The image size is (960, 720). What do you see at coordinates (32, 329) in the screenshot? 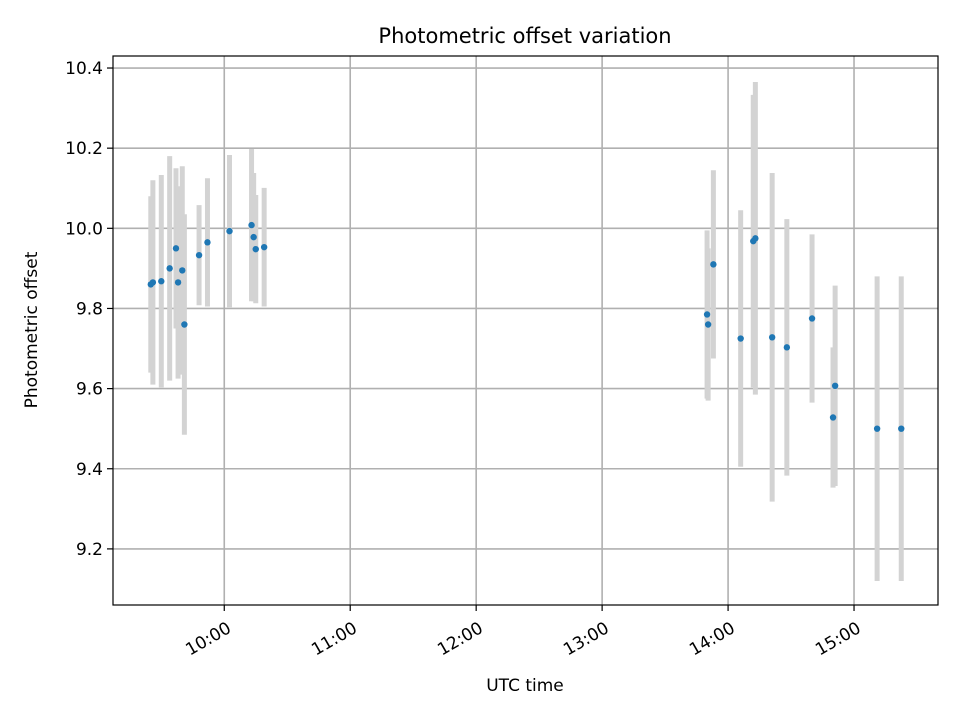
I see `y-axis-label: Photometric offset` at bounding box center [32, 329].